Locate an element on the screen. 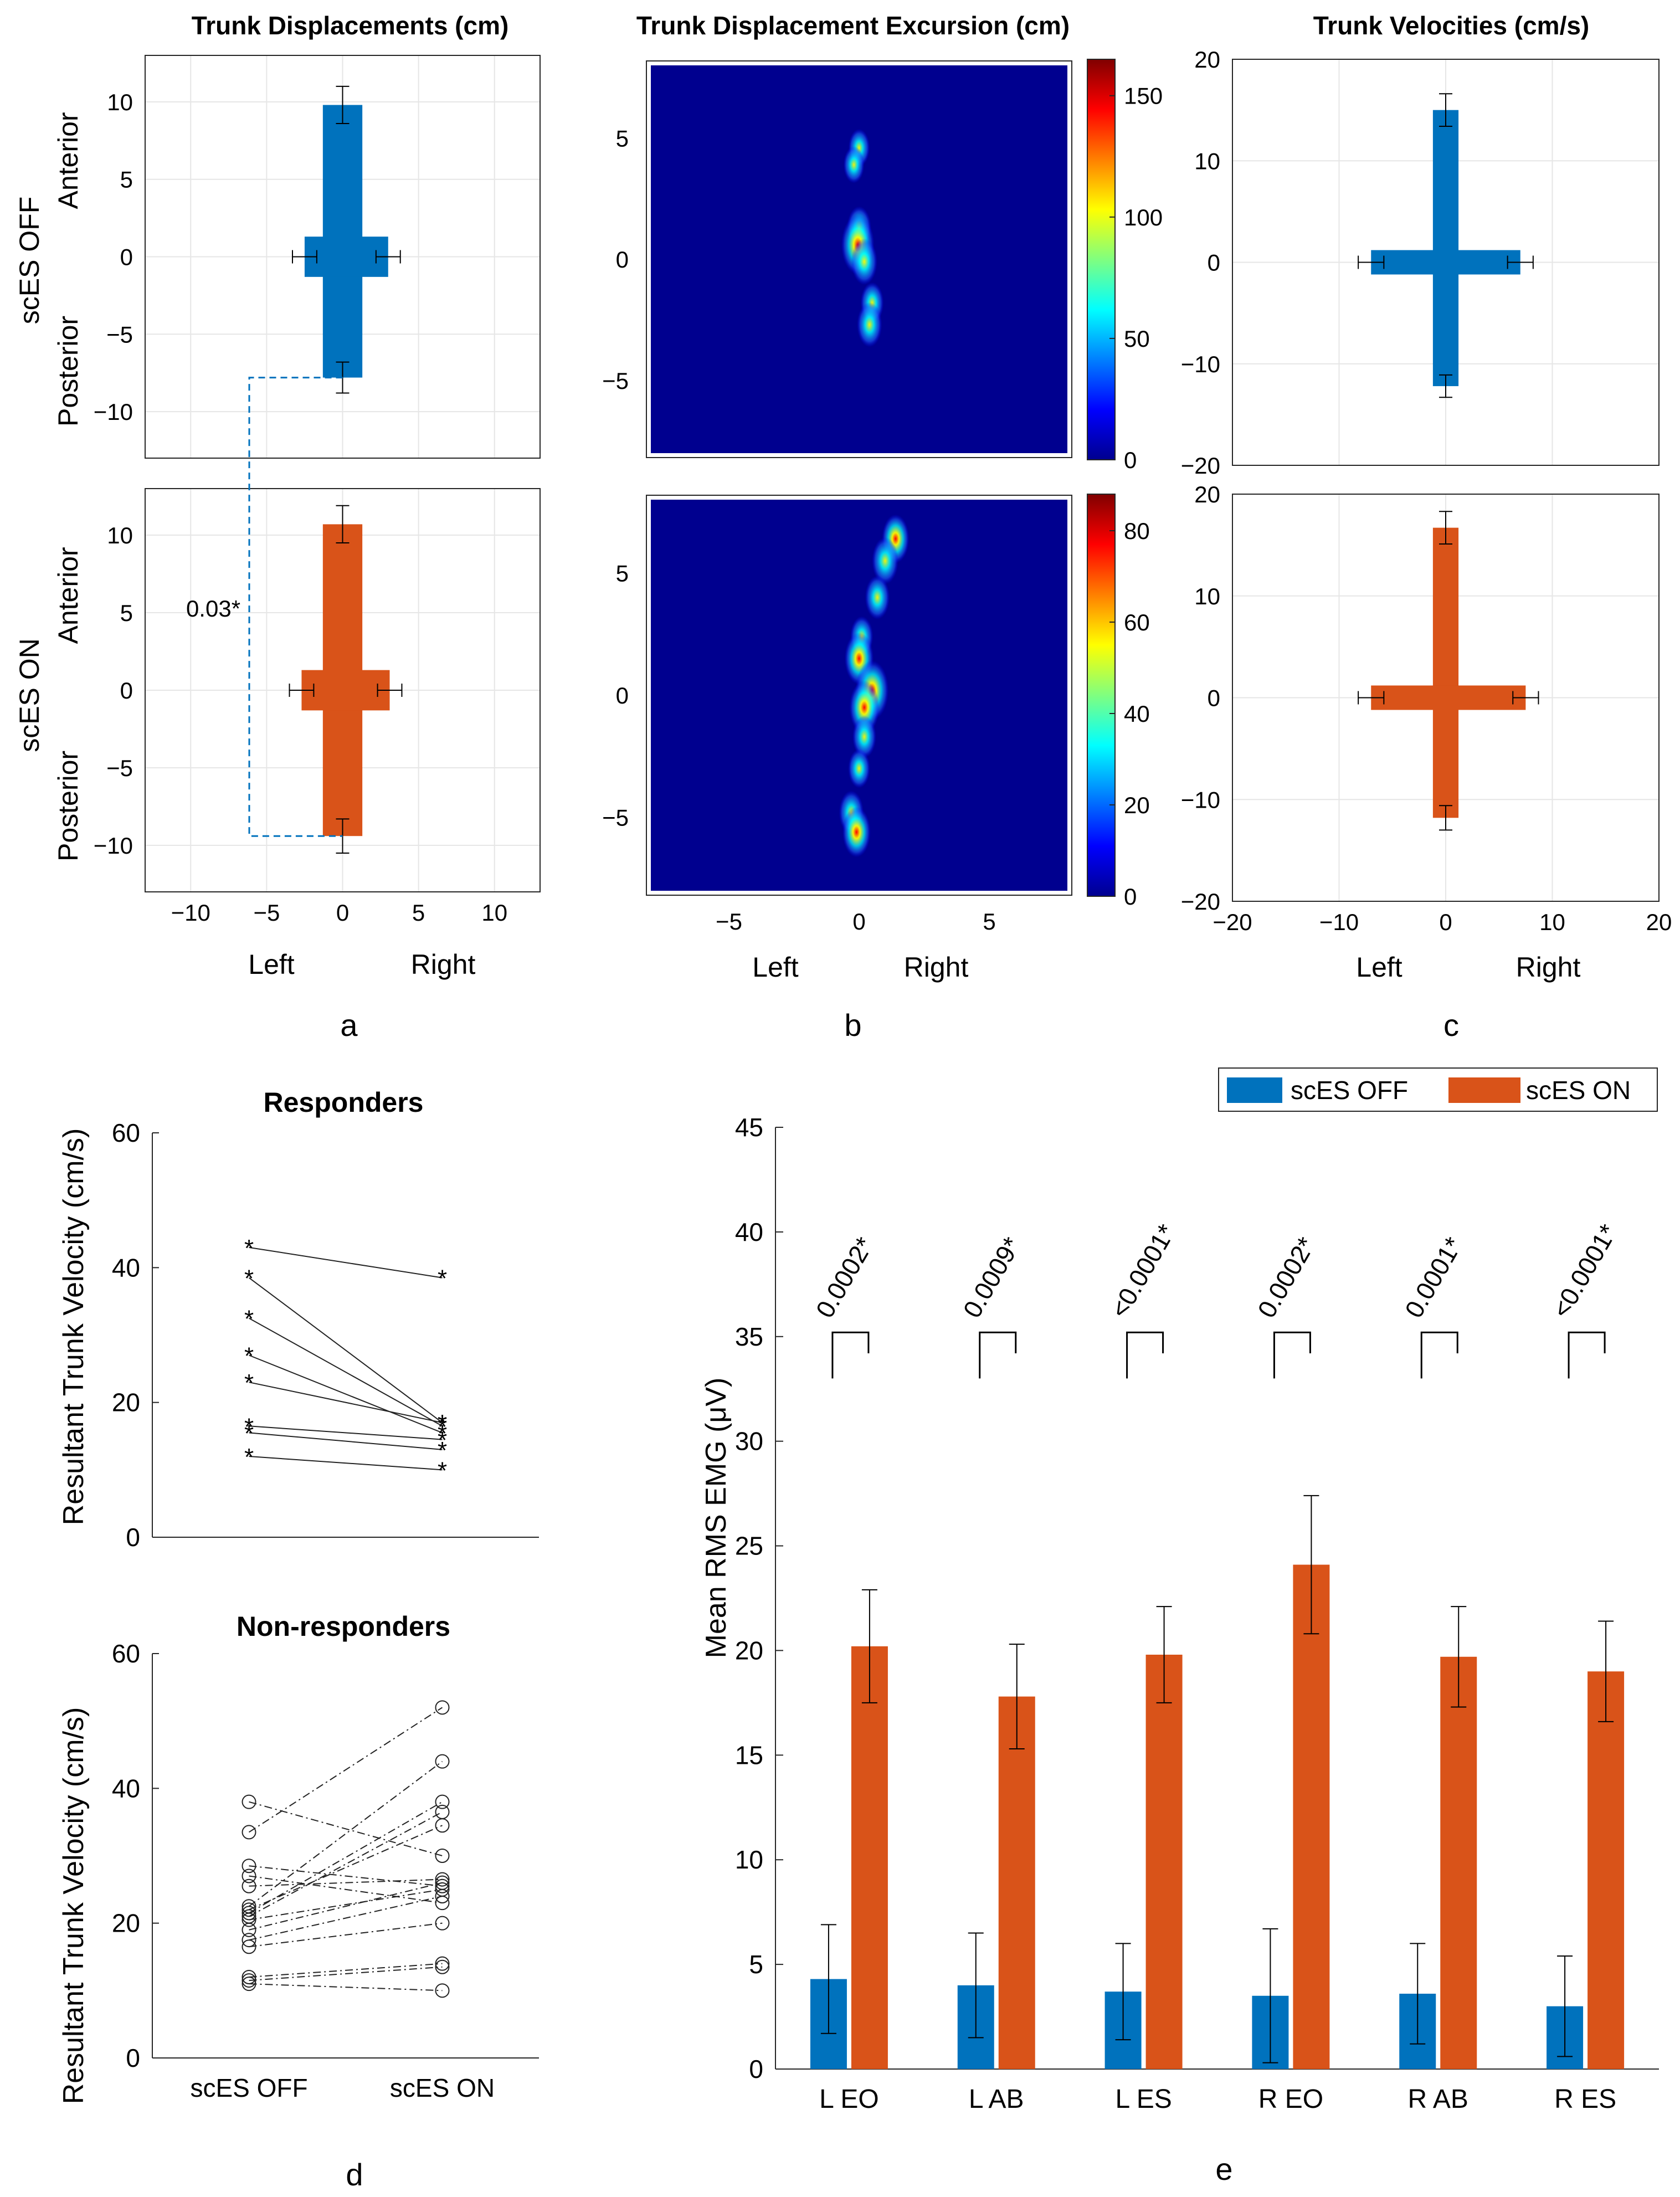  panel-c-bottom-ytick-label: −20 is located at coordinates (1200, 902).